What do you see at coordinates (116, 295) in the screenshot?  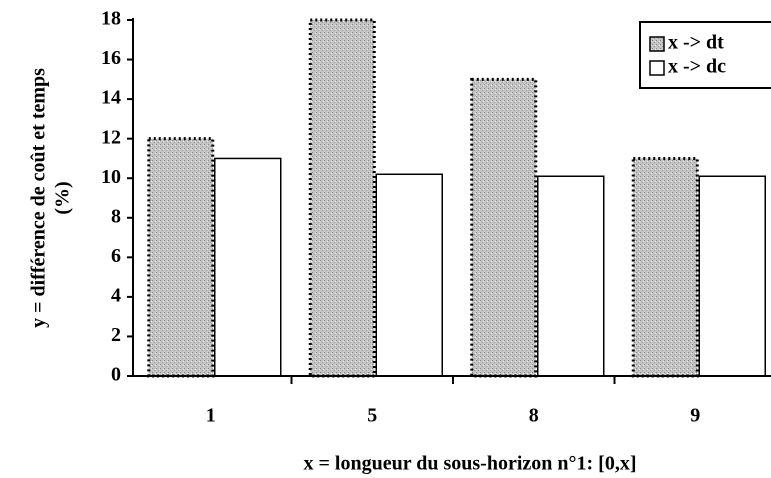 I see `y-tick-label: 4` at bounding box center [116, 295].